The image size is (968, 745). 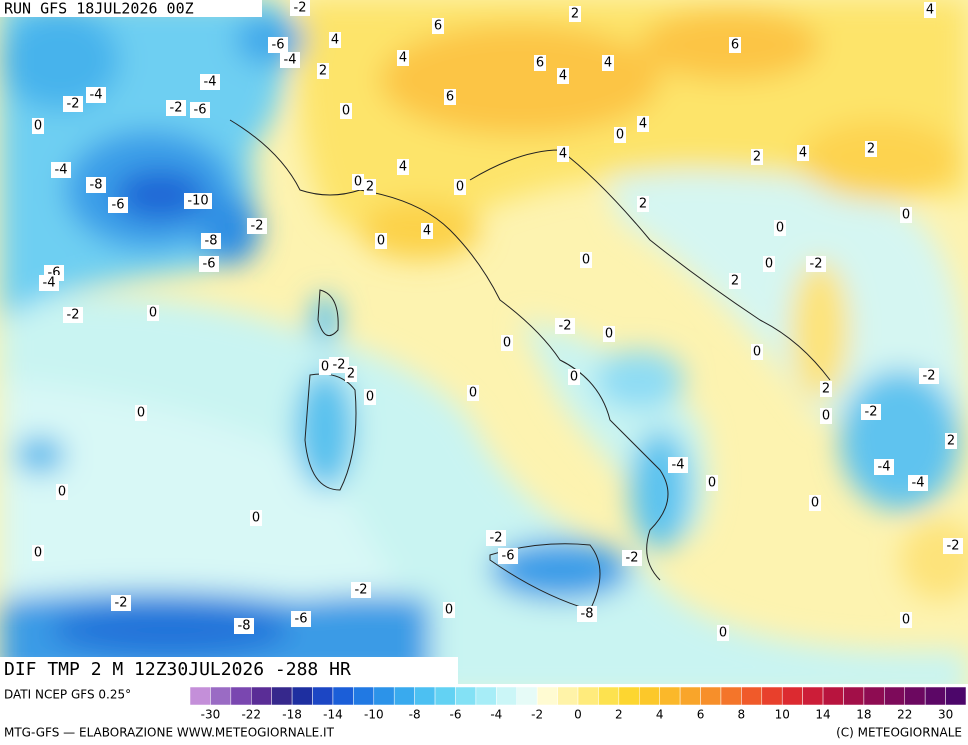 I want to click on contour-label: -10, so click(x=197, y=201).